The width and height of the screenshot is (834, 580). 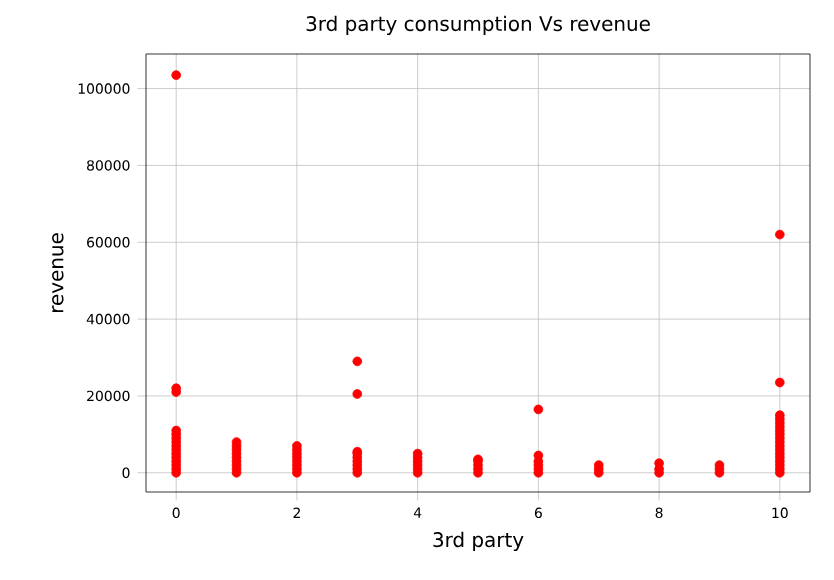 What do you see at coordinates (478, 541) in the screenshot?
I see `x-axis-title: 3rd party` at bounding box center [478, 541].